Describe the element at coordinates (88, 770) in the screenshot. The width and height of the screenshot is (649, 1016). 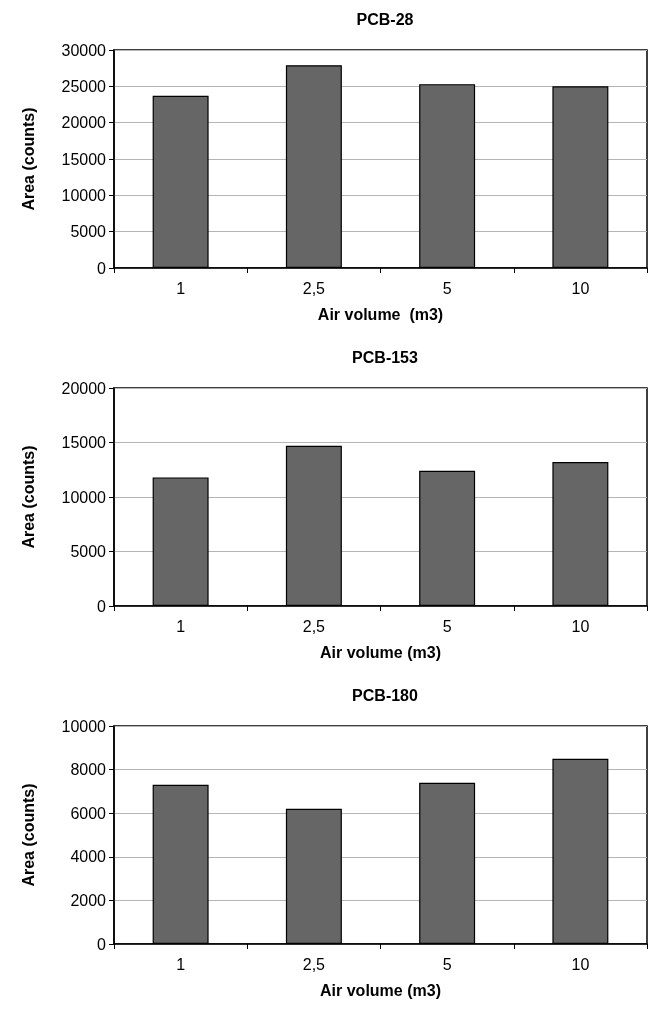
I see `y-tick-label: 8000` at that location.